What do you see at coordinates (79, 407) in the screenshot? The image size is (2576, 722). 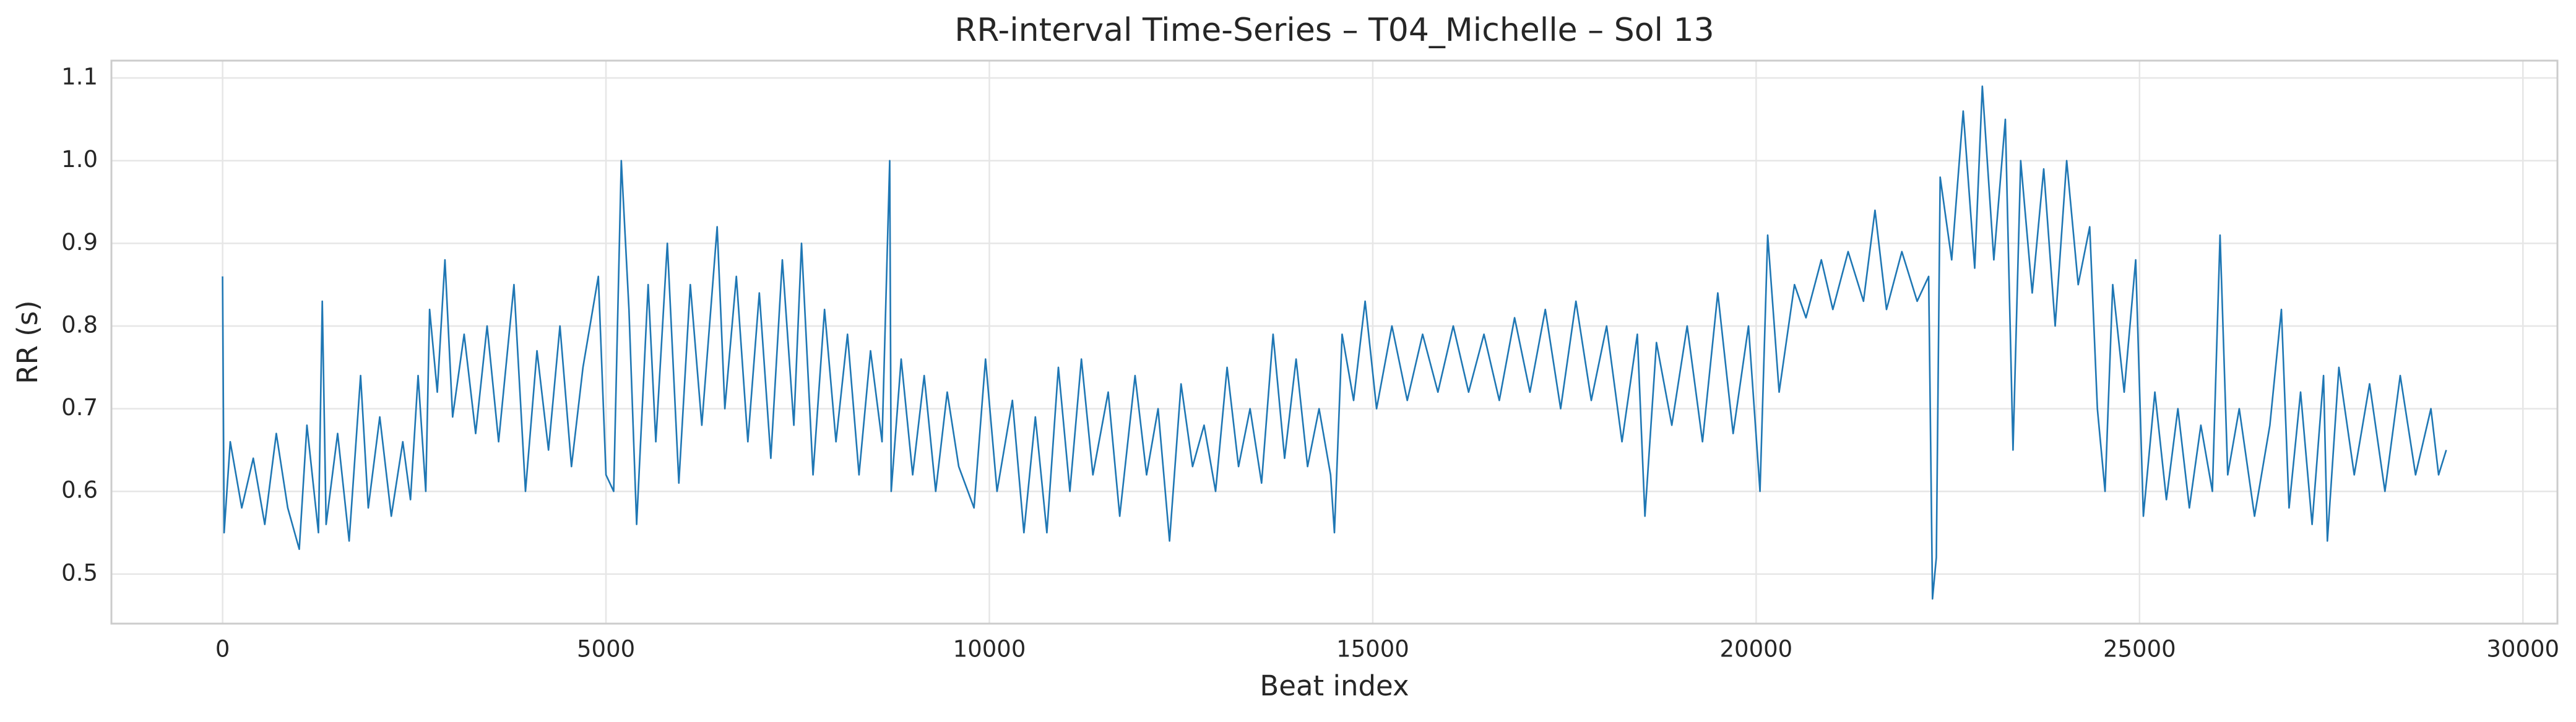 I see `y-tick-label: 0.7` at bounding box center [79, 407].